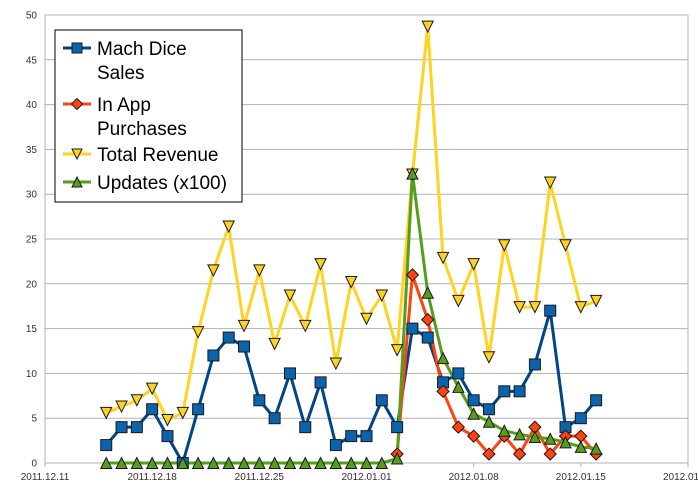 The height and width of the screenshot is (497, 698). I want to click on y-tick-label: 5, so click(34, 419).